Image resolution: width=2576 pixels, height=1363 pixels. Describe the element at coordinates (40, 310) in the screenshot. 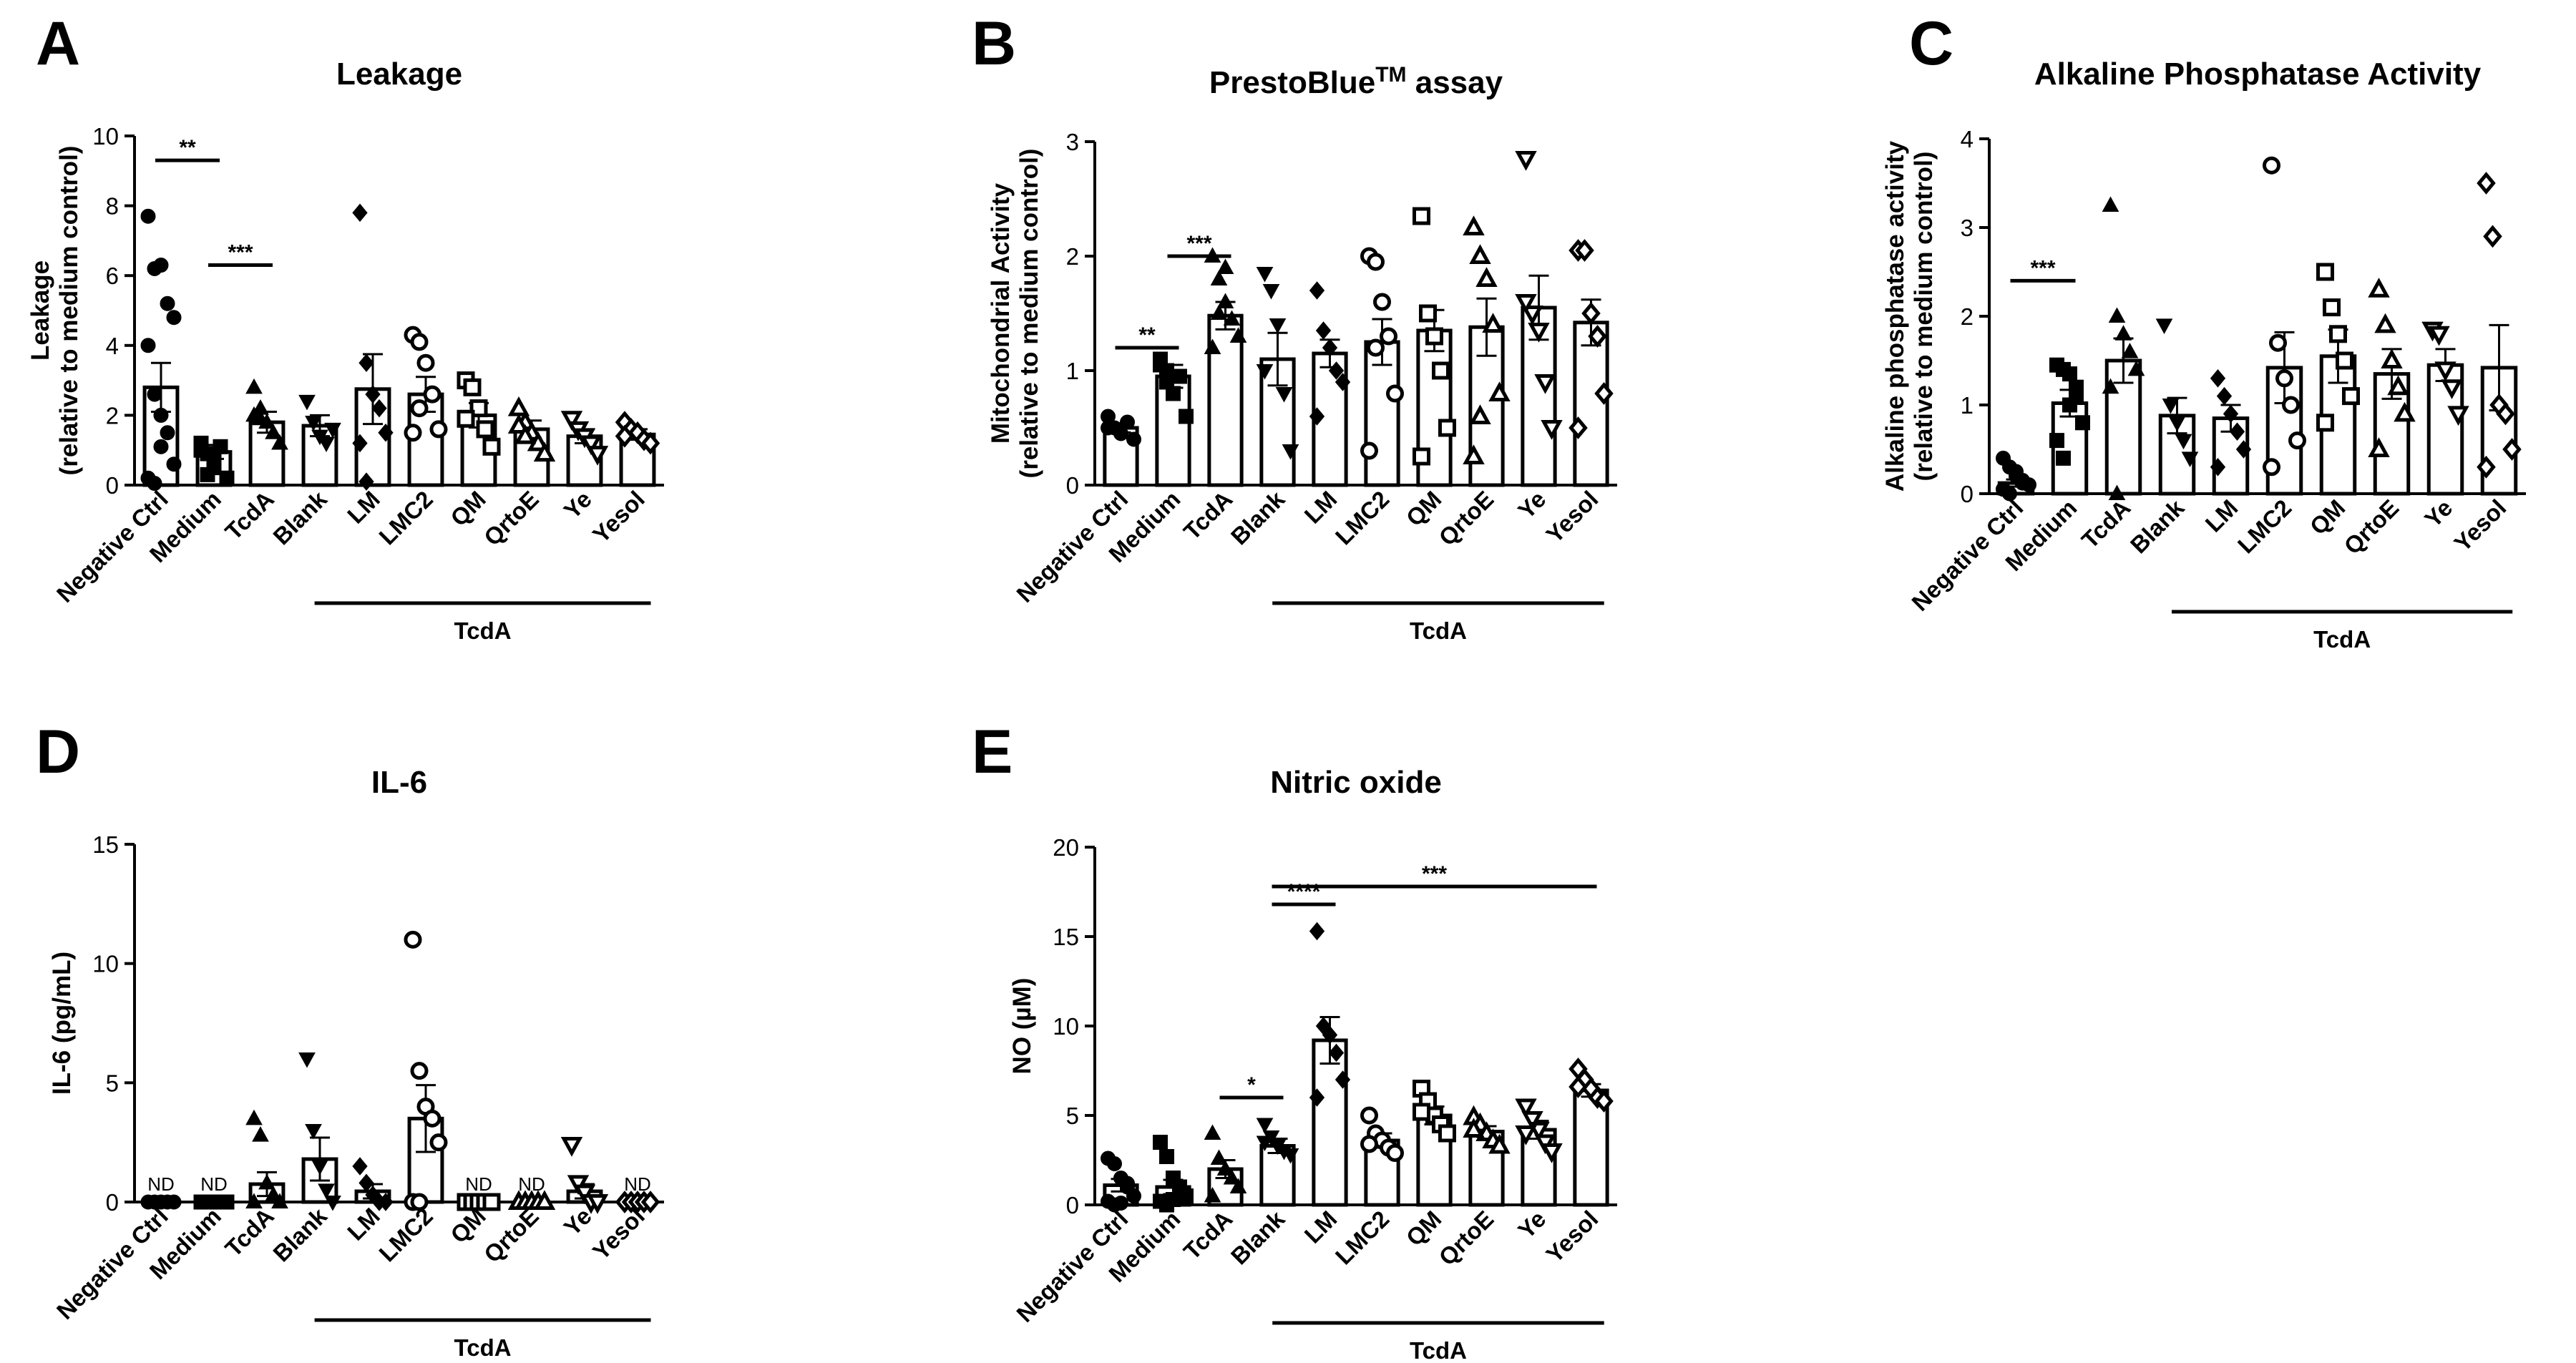

I see `y-axis-label: Leakage` at that location.